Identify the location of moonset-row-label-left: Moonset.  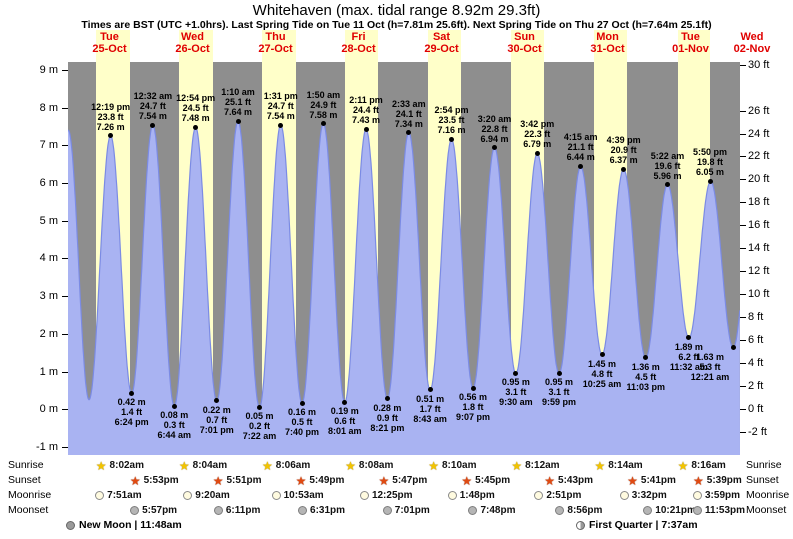
(28, 510).